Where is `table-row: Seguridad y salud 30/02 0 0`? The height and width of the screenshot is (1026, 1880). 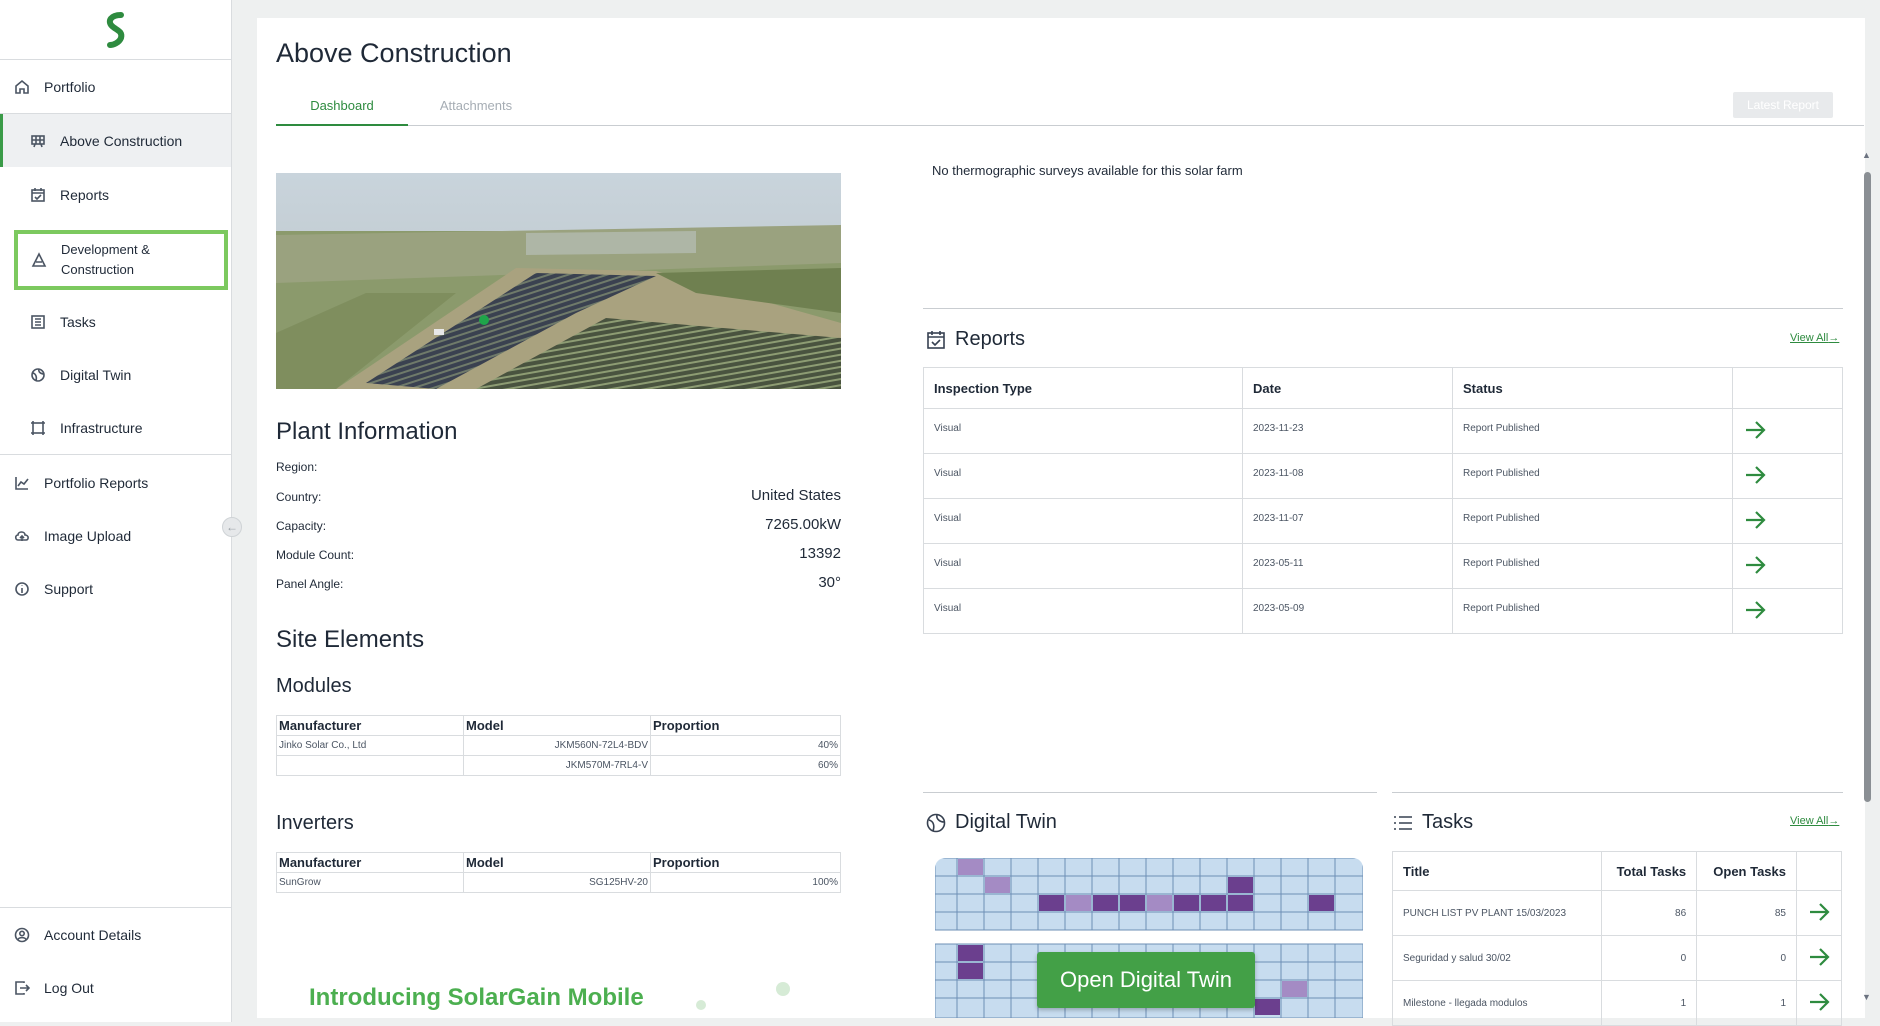
table-row: Seguridad y salud 30/02 0 0 is located at coordinates (1616, 958).